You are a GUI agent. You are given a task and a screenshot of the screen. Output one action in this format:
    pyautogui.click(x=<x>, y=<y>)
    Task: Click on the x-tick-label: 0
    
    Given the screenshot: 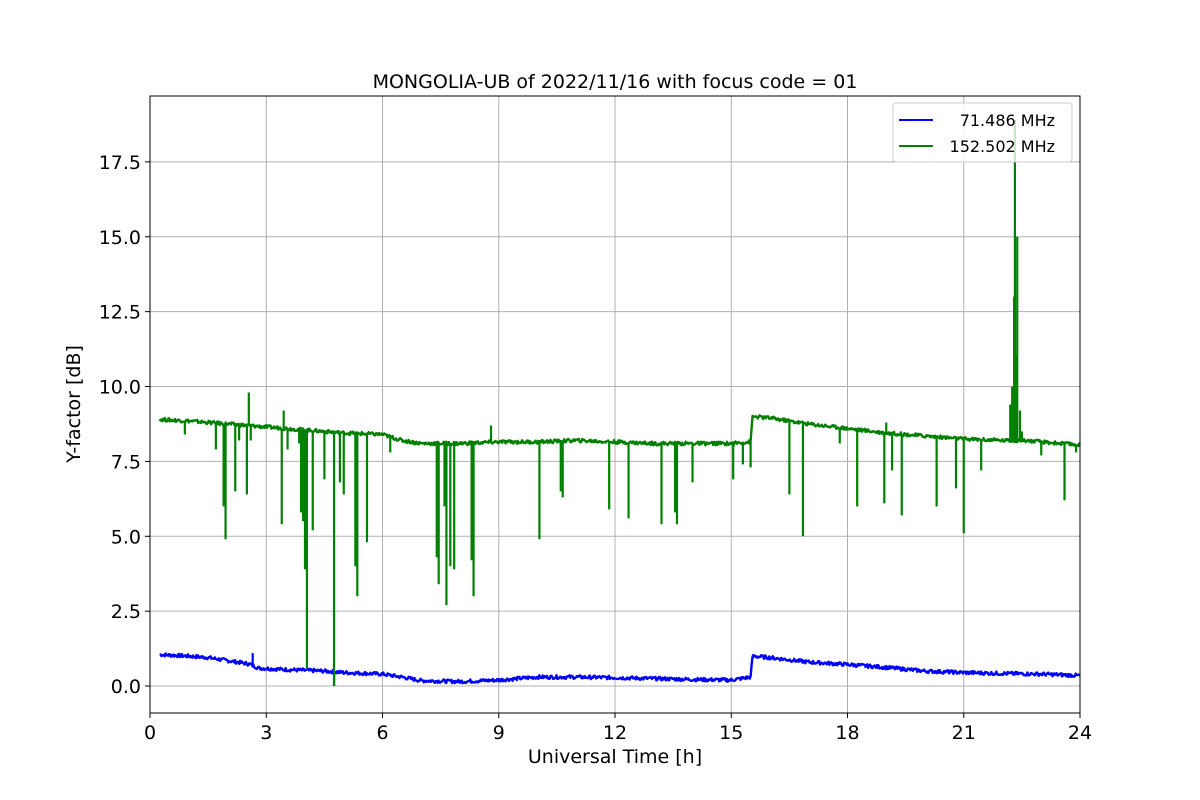 What is the action you would take?
    pyautogui.click(x=150, y=733)
    